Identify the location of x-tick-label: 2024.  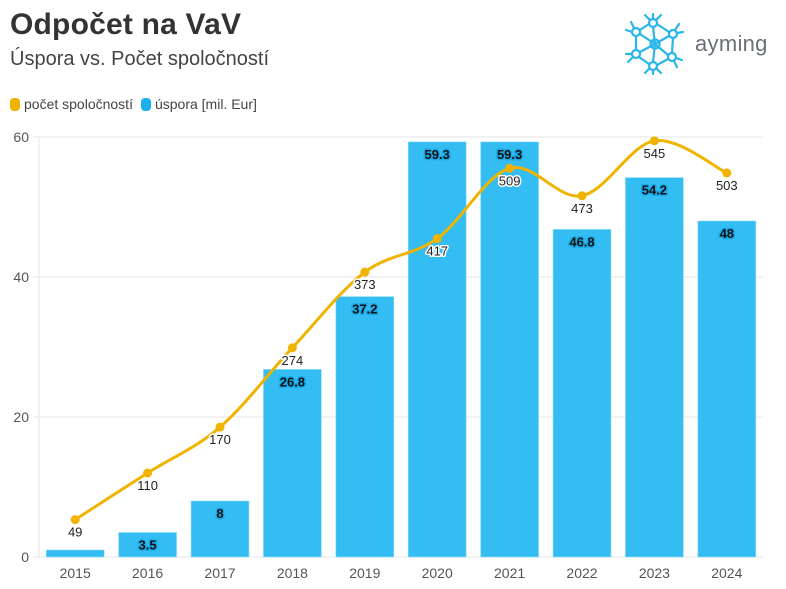
(726, 573).